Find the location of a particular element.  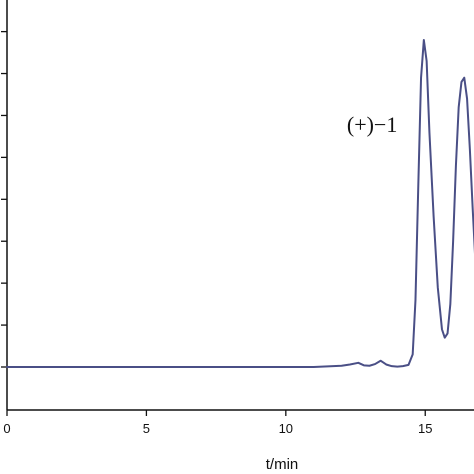

annotations-group: (+)−1 is located at coordinates (372, 124).